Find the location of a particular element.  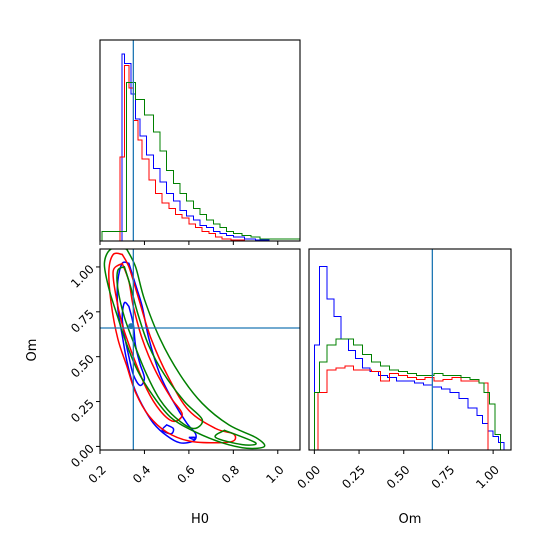

contour-frame is located at coordinates (200, 349).